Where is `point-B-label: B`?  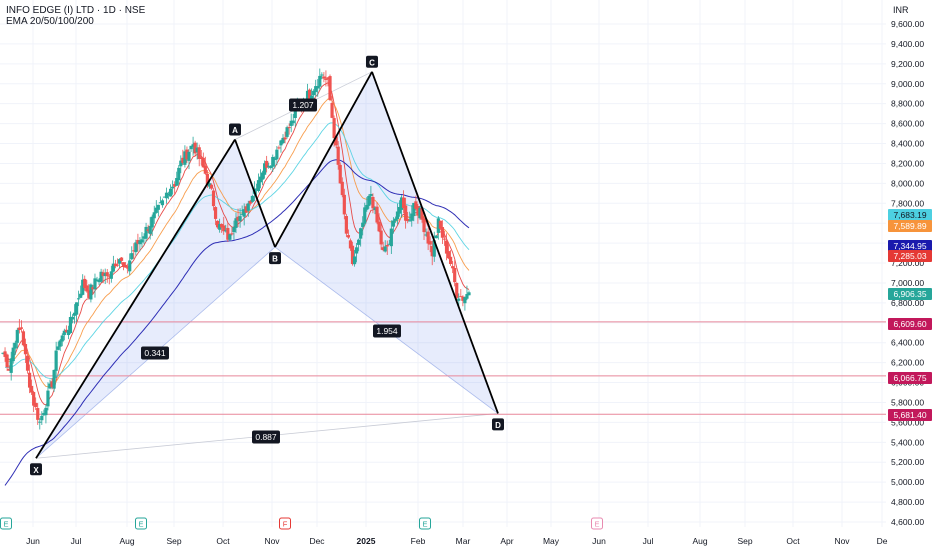 point-B-label: B is located at coordinates (275, 259).